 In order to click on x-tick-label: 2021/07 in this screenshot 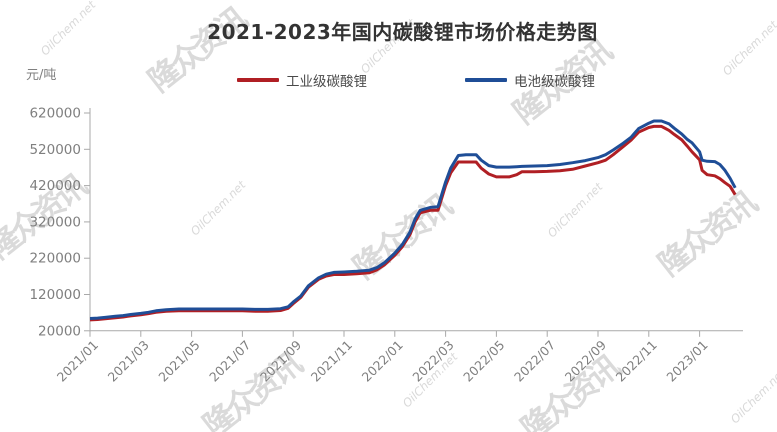, I will do `click(229, 360)`.